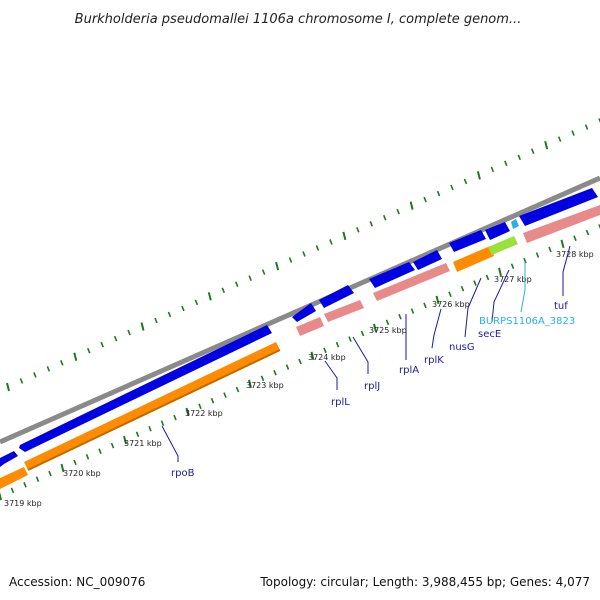 Image resolution: width=600 pixels, height=600 pixels. Describe the element at coordinates (462, 347) in the screenshot. I see `gene-label-nusG: nusG` at that location.